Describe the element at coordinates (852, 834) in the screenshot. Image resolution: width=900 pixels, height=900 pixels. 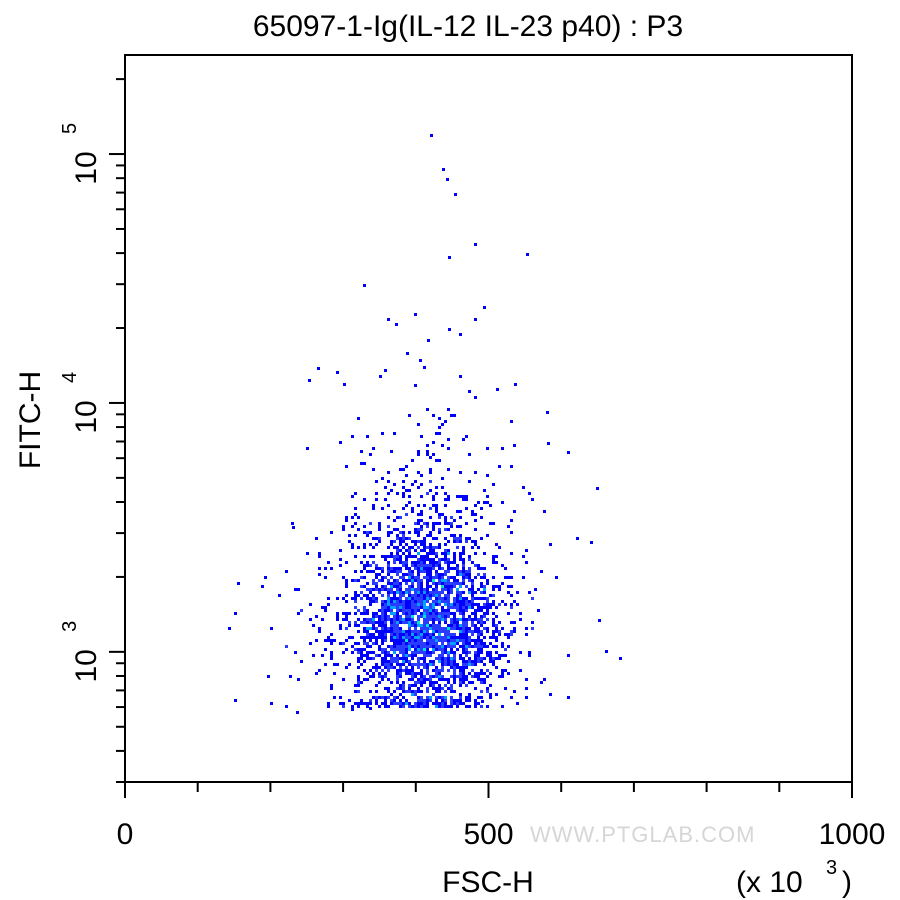
I see `x-tick-label: 1000` at that location.